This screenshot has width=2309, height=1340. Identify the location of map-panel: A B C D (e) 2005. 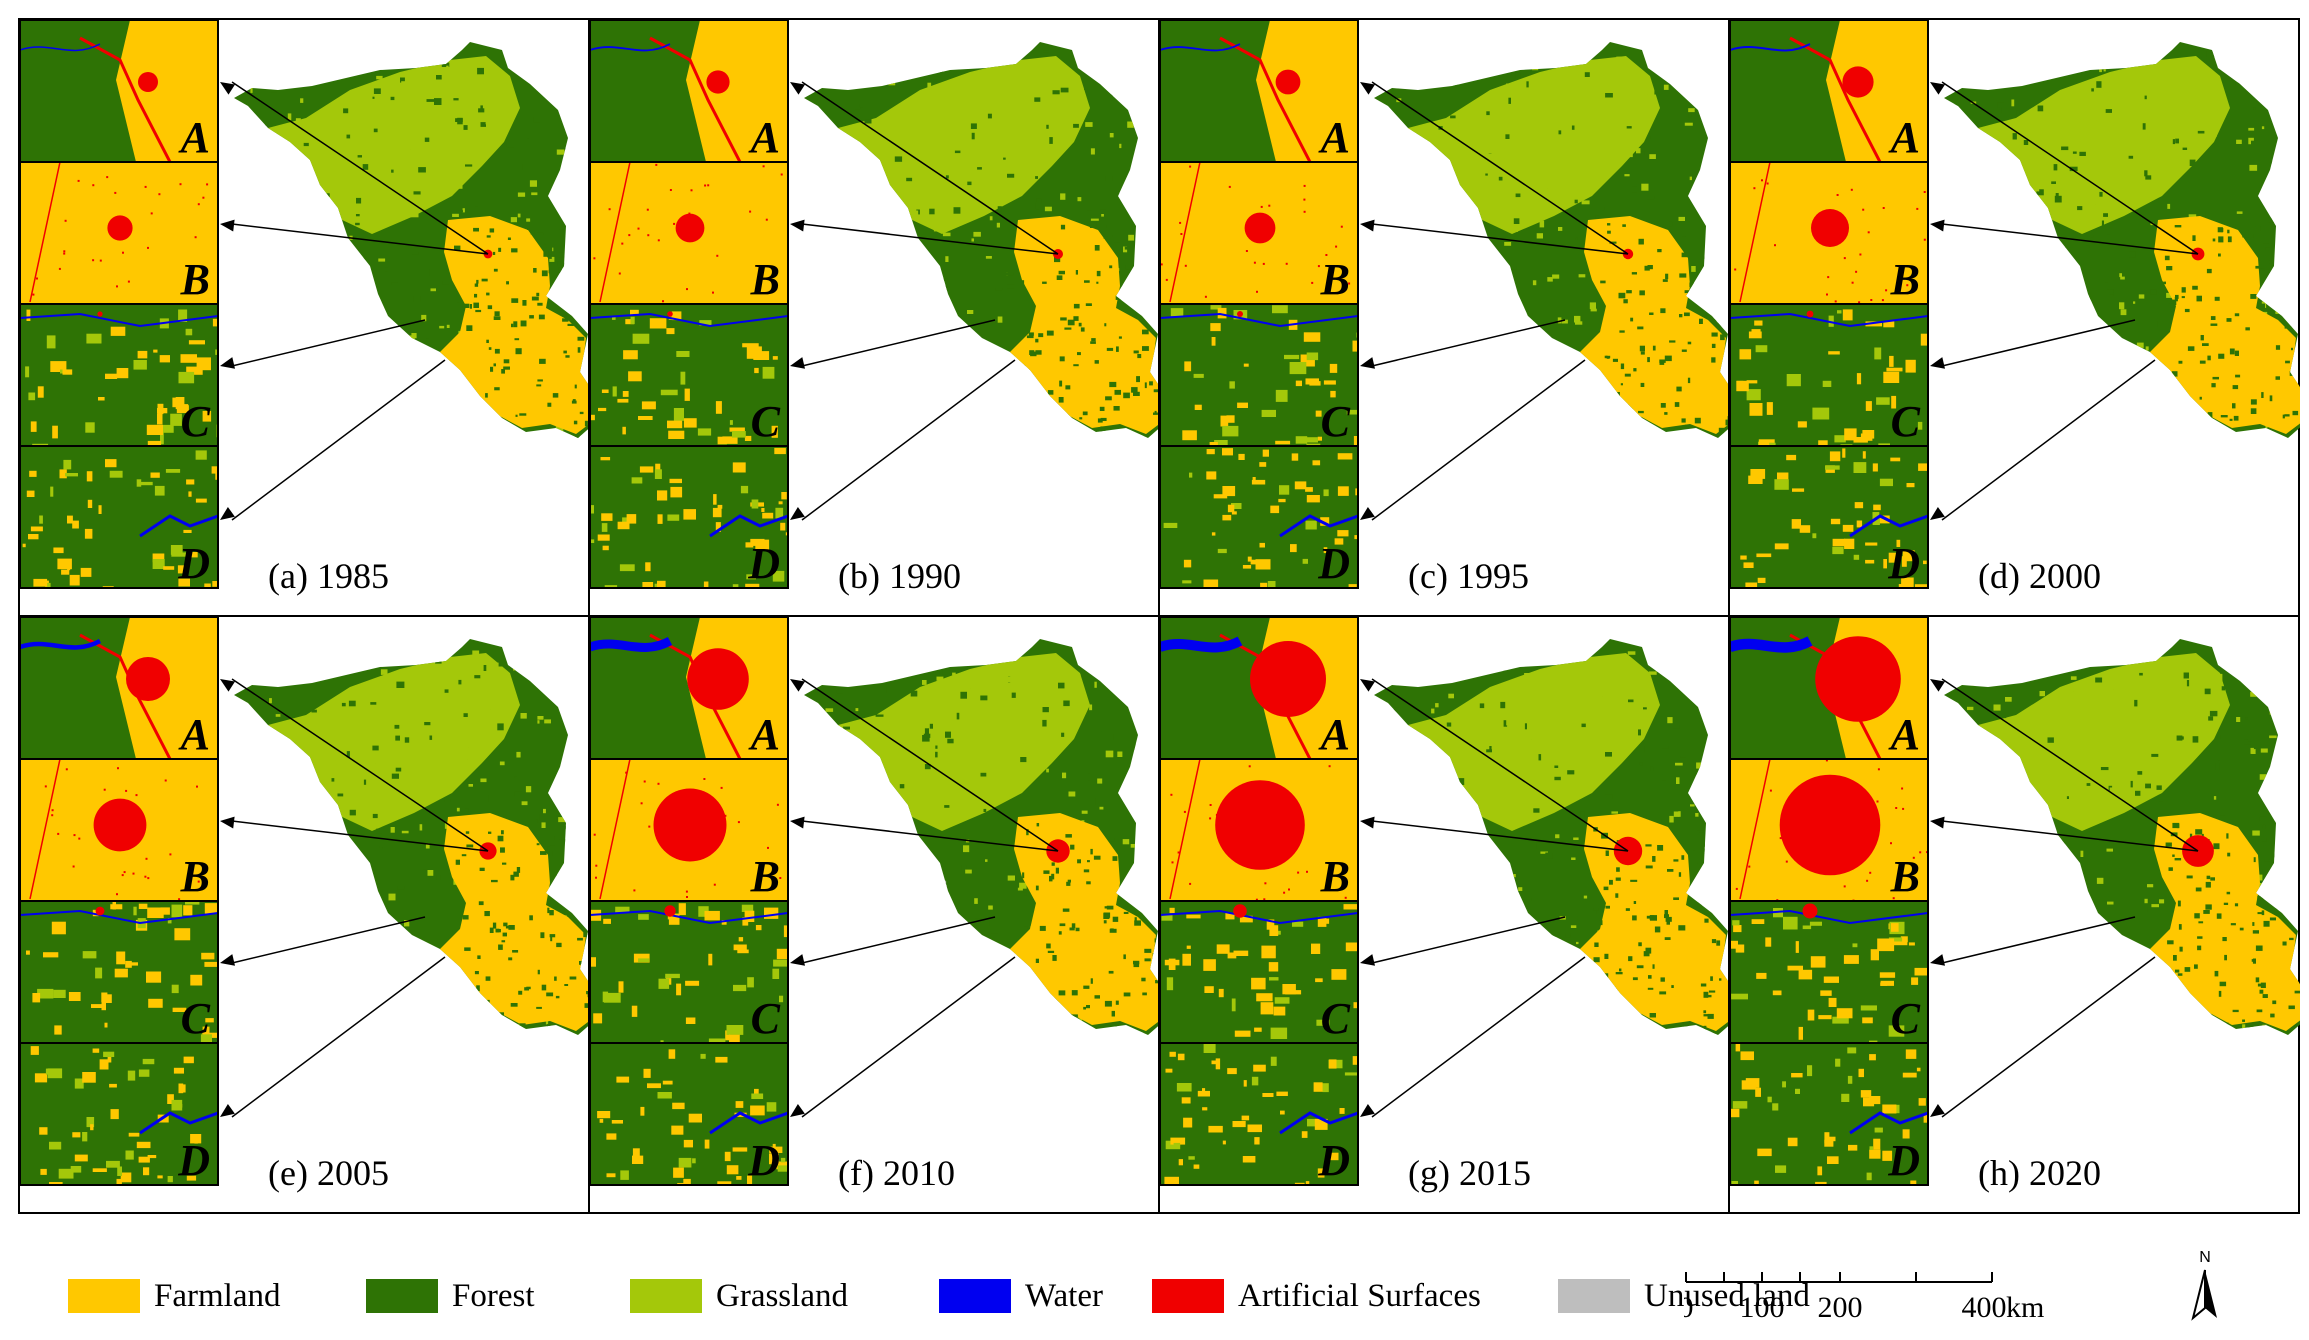
(305, 915).